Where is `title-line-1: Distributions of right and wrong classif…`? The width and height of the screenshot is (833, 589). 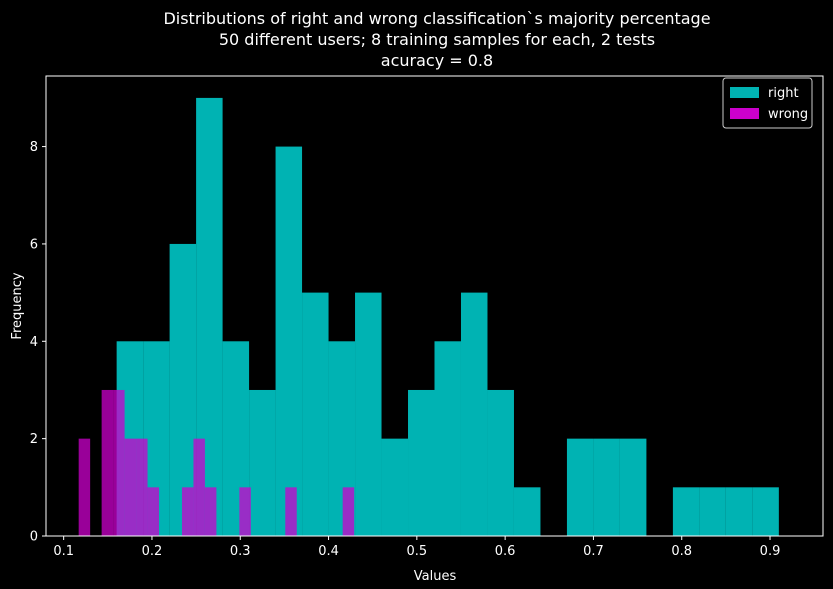
title-line-1: Distributions of right and wrong classif… is located at coordinates (436, 18).